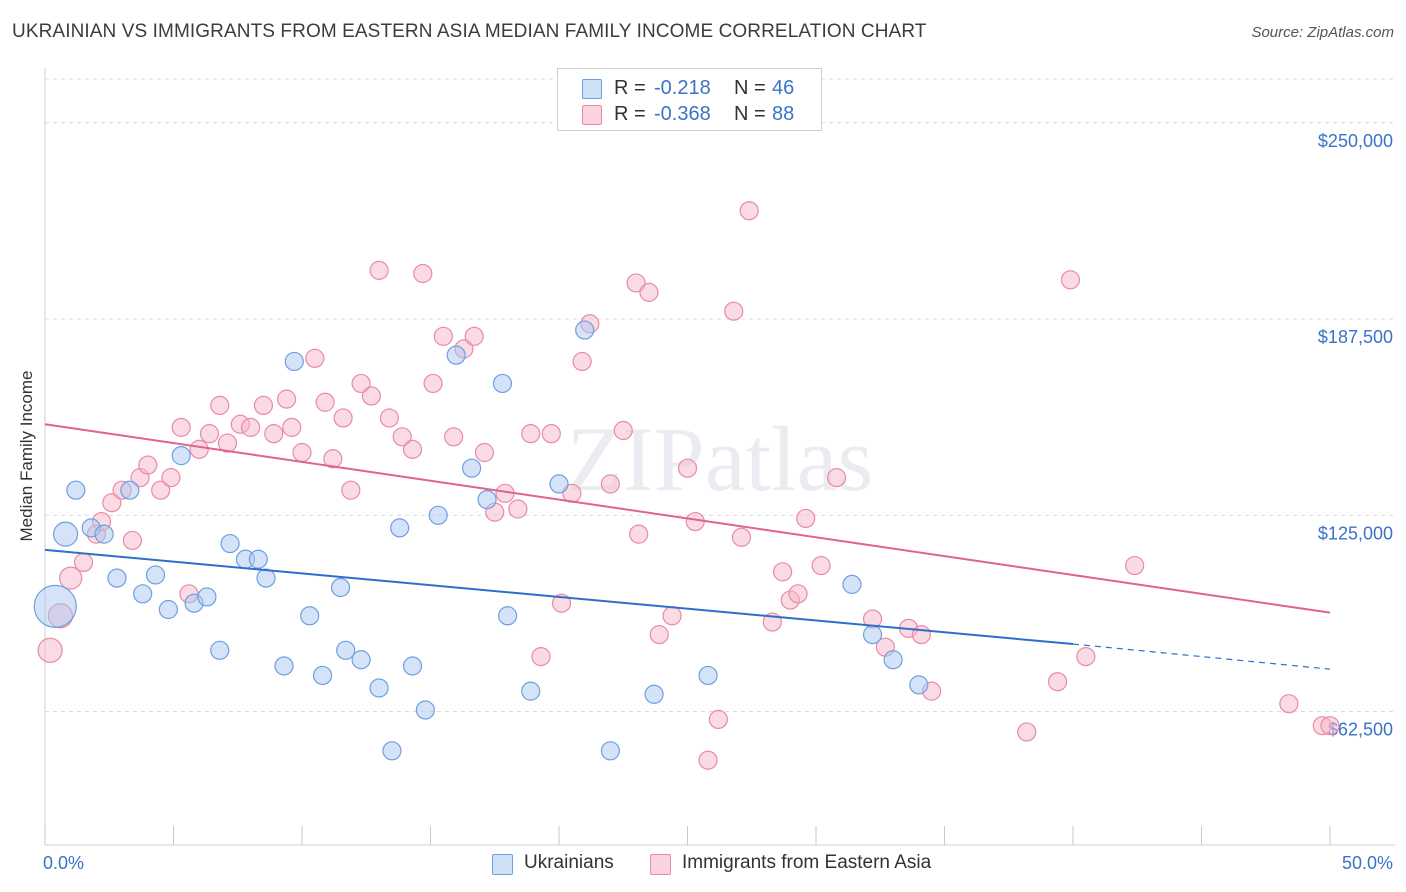  What do you see at coordinates (1201, 656) in the screenshot?
I see `ukrainians-trend-extension` at bounding box center [1201, 656].